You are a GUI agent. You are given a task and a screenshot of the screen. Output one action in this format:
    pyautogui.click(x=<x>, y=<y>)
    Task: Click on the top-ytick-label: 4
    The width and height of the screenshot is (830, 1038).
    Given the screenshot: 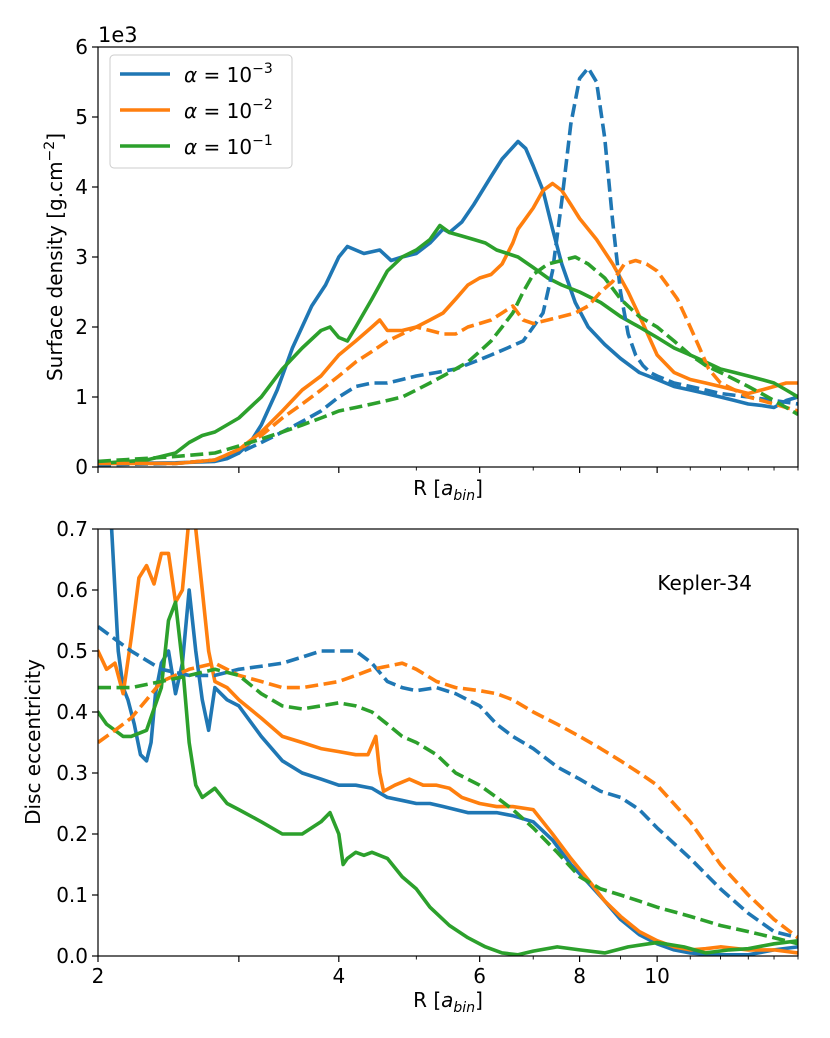 What is the action you would take?
    pyautogui.click(x=81, y=187)
    